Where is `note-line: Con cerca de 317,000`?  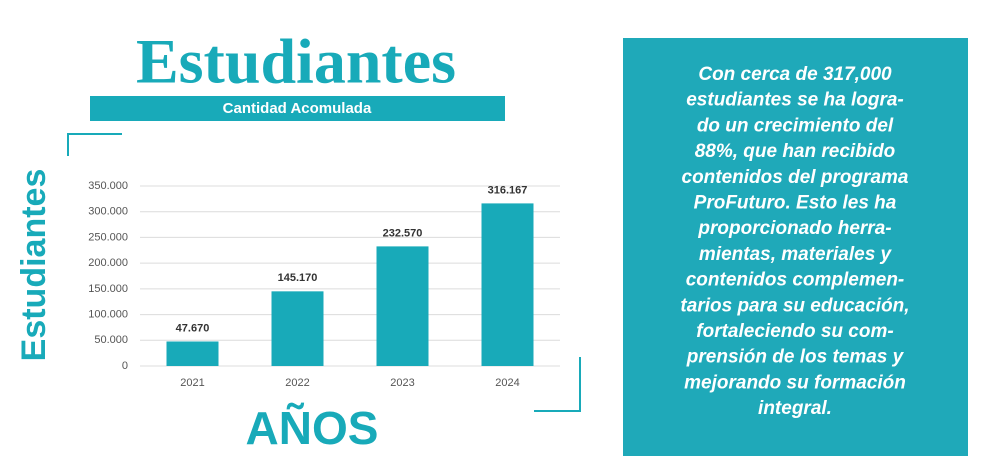
note-line: Con cerca de 317,000 is located at coordinates (795, 74).